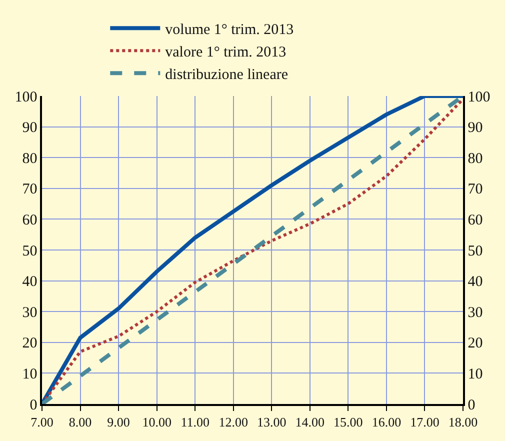  What do you see at coordinates (475, 312) in the screenshot?
I see `y2-tick-label: 30` at bounding box center [475, 312].